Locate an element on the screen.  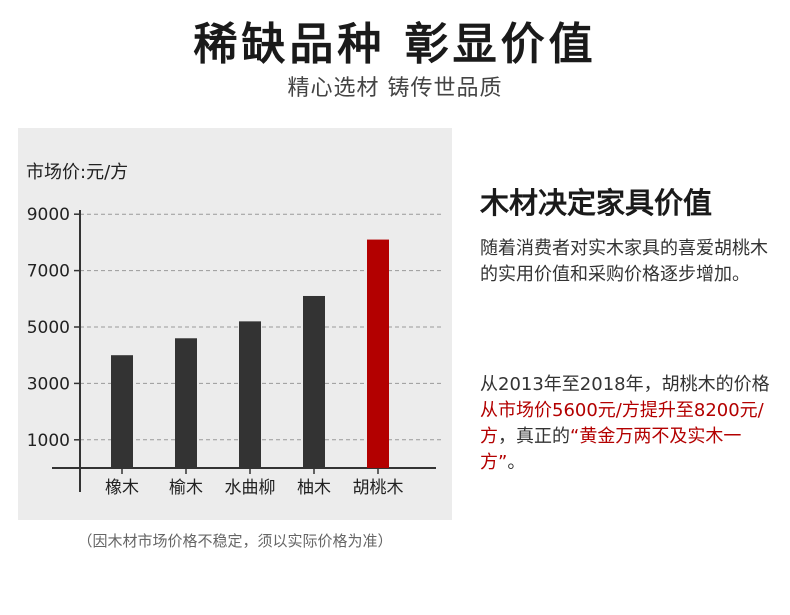
para2-text-c: ，真正的 is located at coordinates (534, 436).